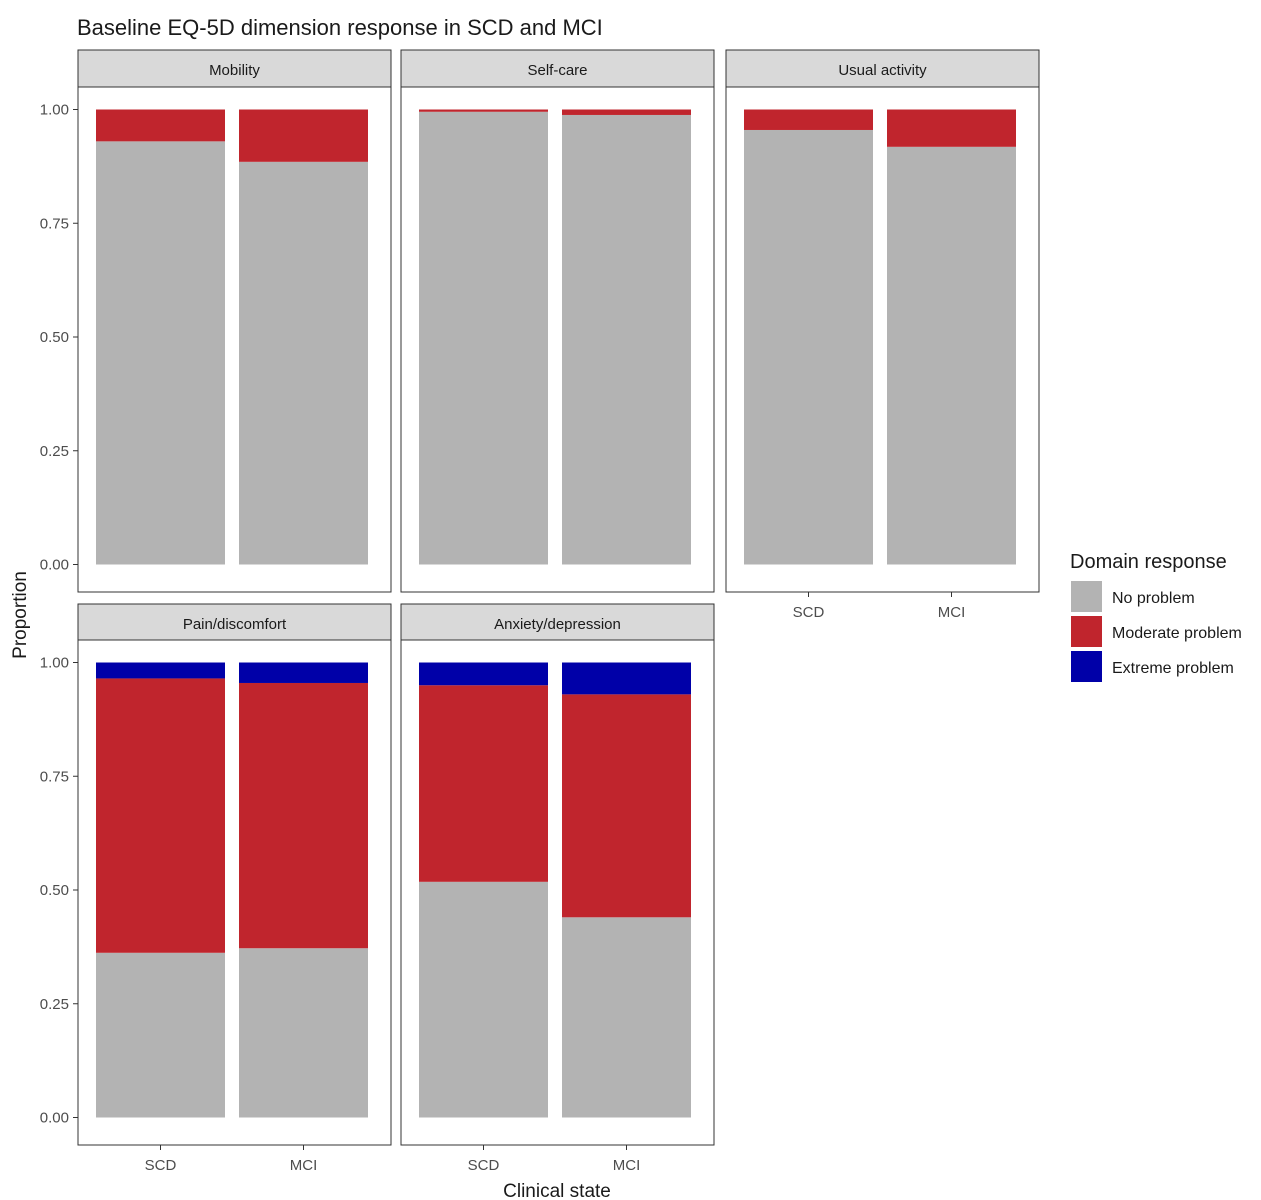 Image resolution: width=1261 pixels, height=1200 pixels. I want to click on panel-usual-activity: Usual activity SCD MCI, so click(882, 335).